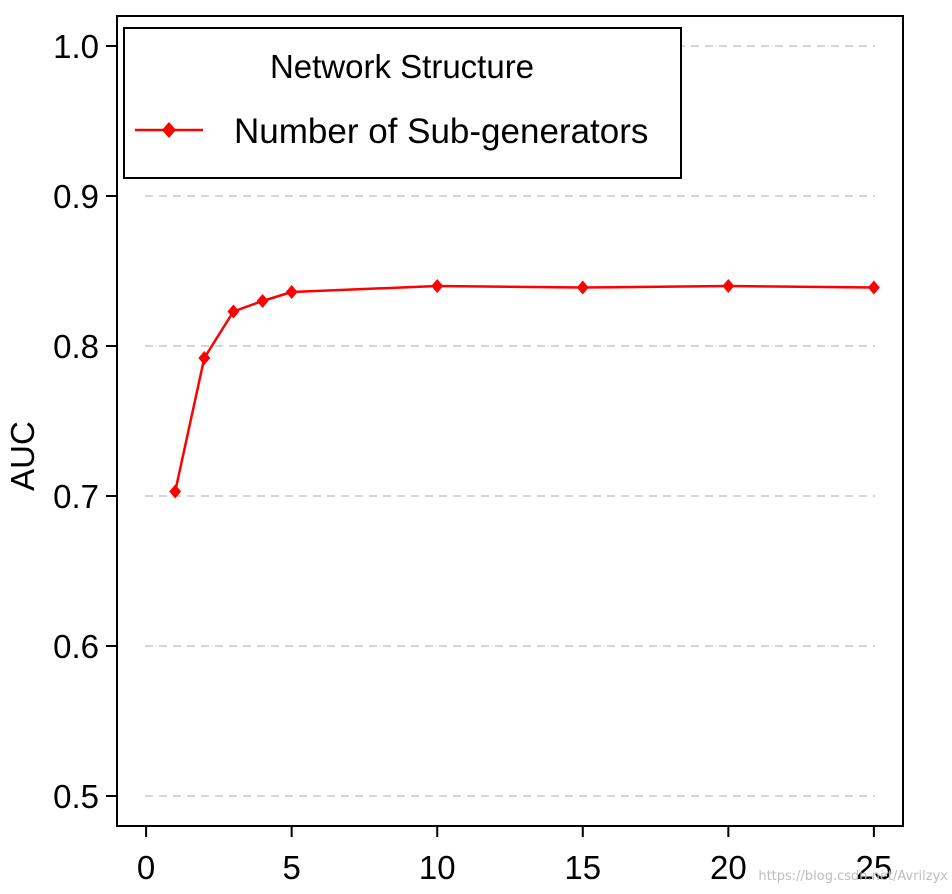 This screenshot has width=952, height=894. What do you see at coordinates (514, 856) in the screenshot?
I see `x-axis: 0 5 10 15 20 25` at bounding box center [514, 856].